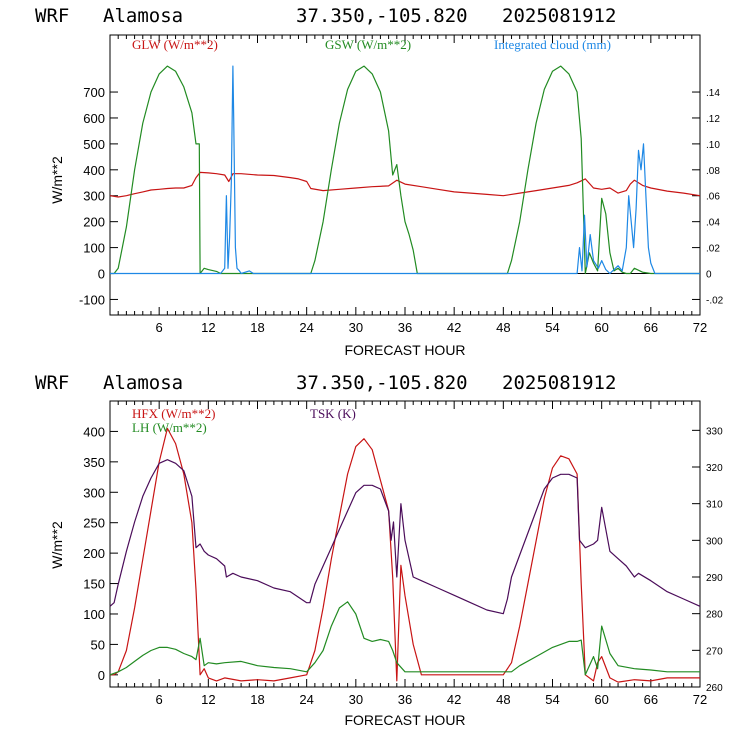 The image size is (740, 740). Describe the element at coordinates (559, 383) in the screenshot. I see `bottom-header-run: 2025081912` at that location.